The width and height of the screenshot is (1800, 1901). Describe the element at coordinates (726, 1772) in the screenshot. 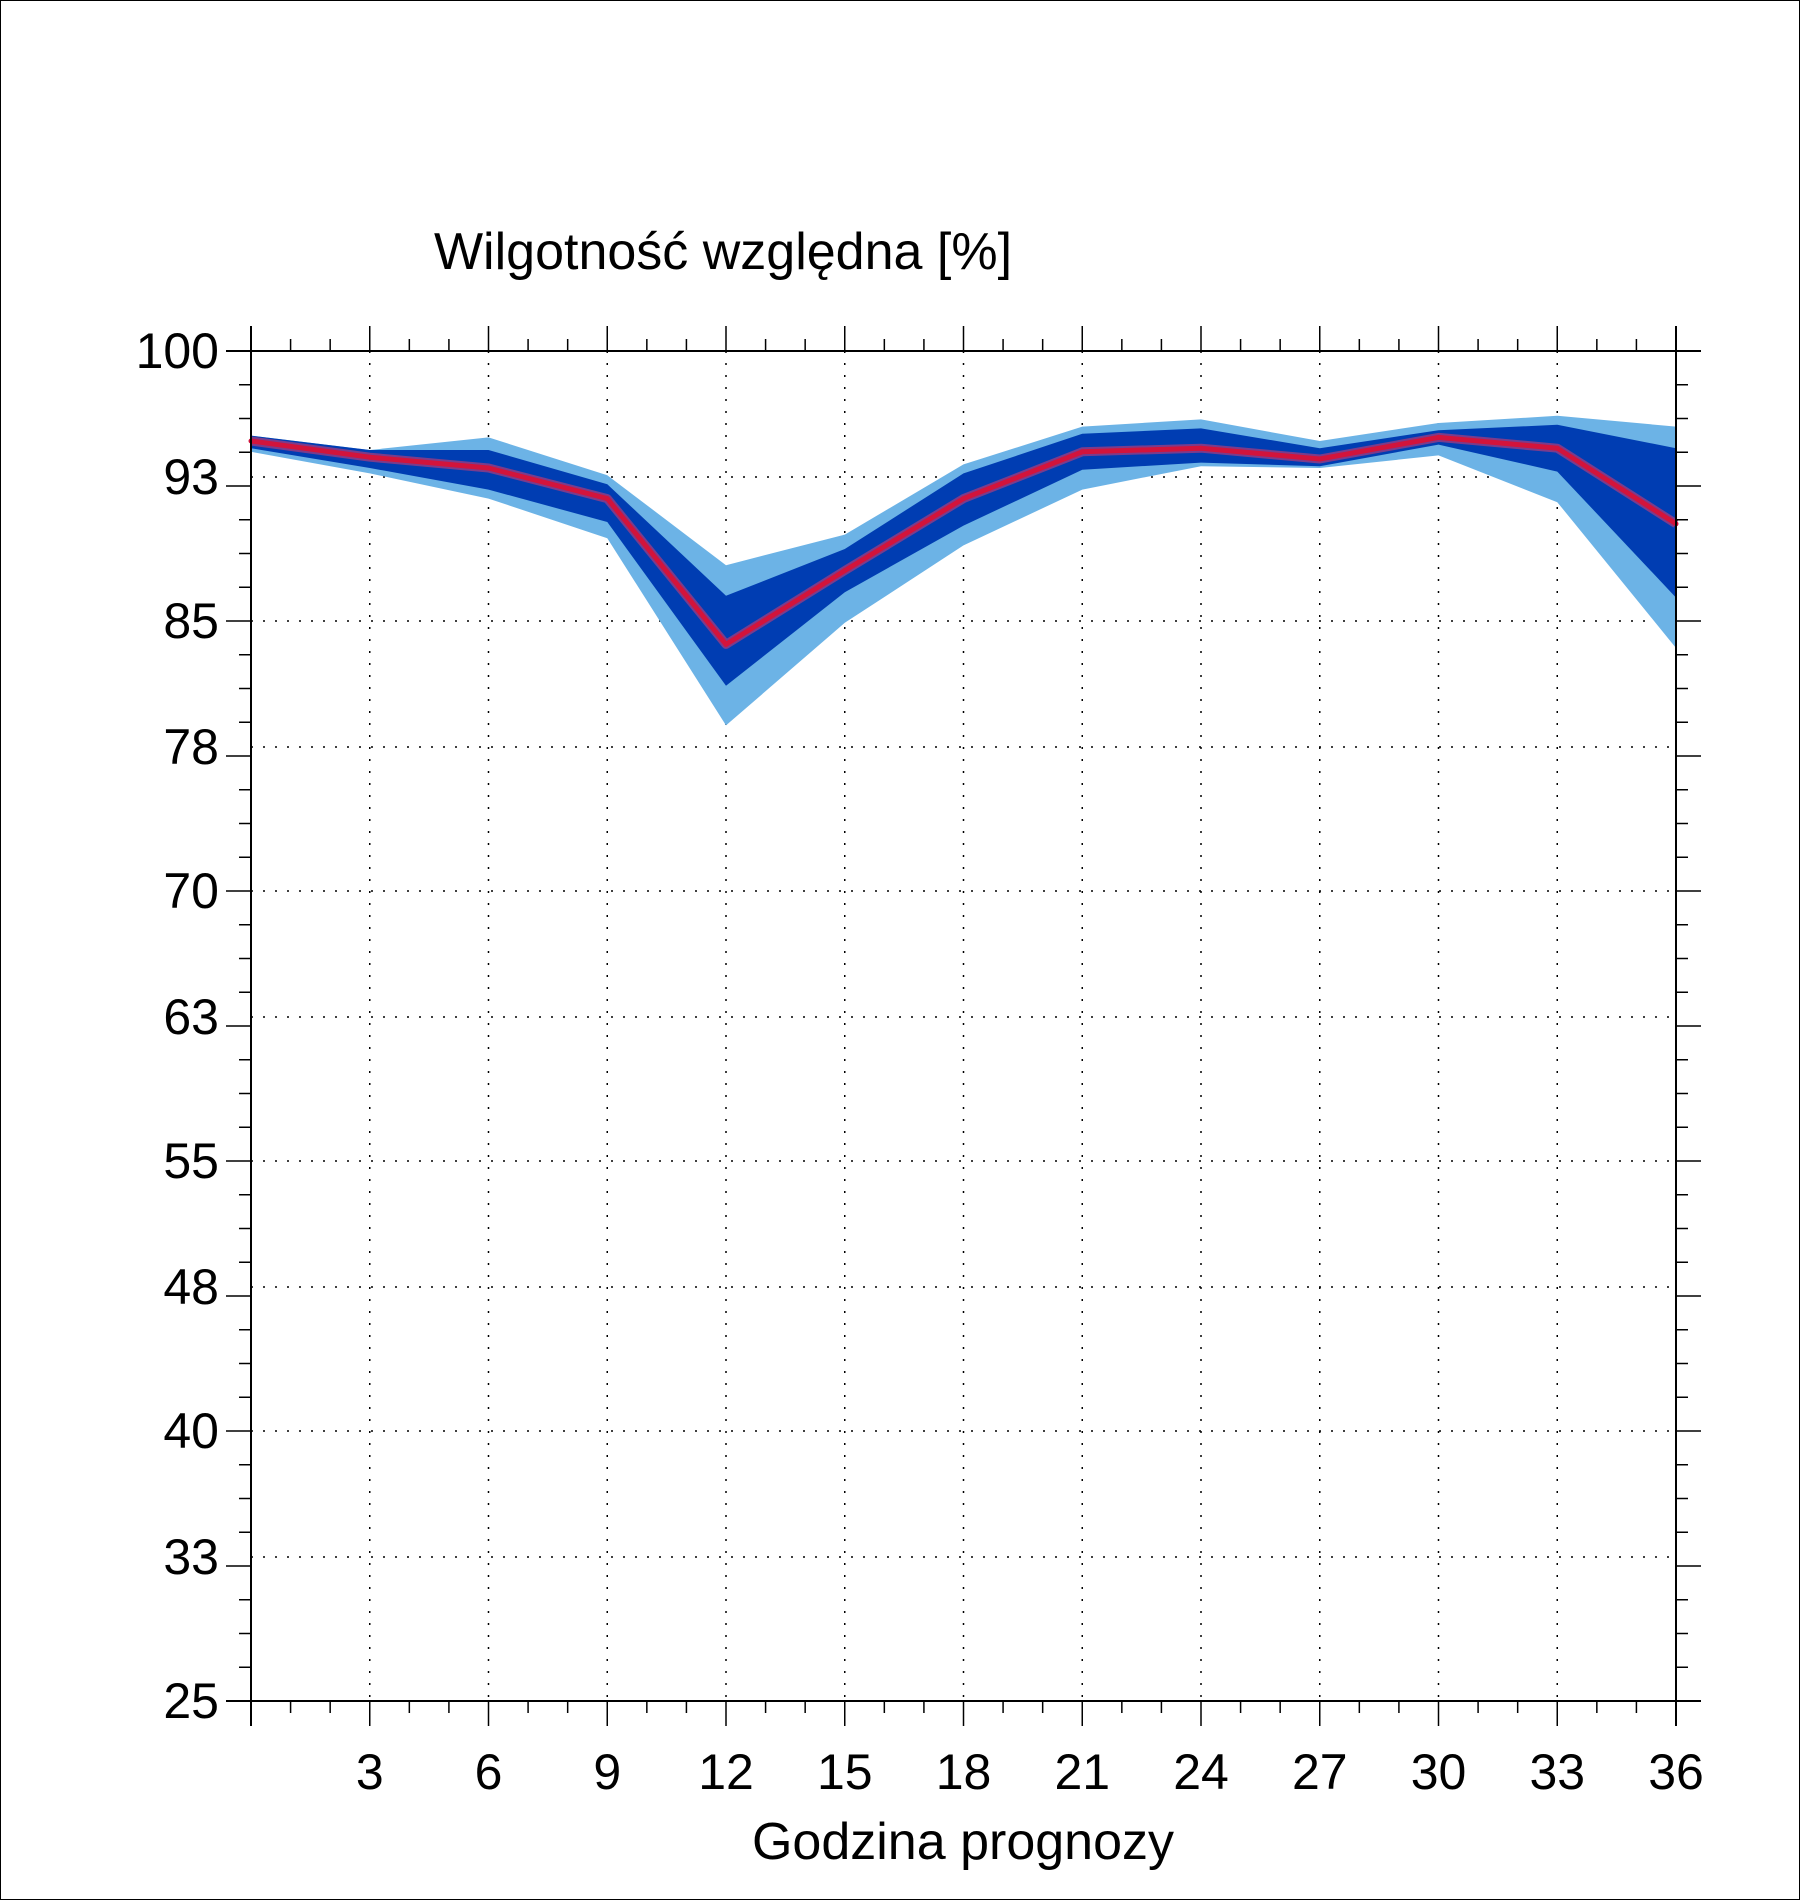

I see `x-tick-label: 12` at that location.